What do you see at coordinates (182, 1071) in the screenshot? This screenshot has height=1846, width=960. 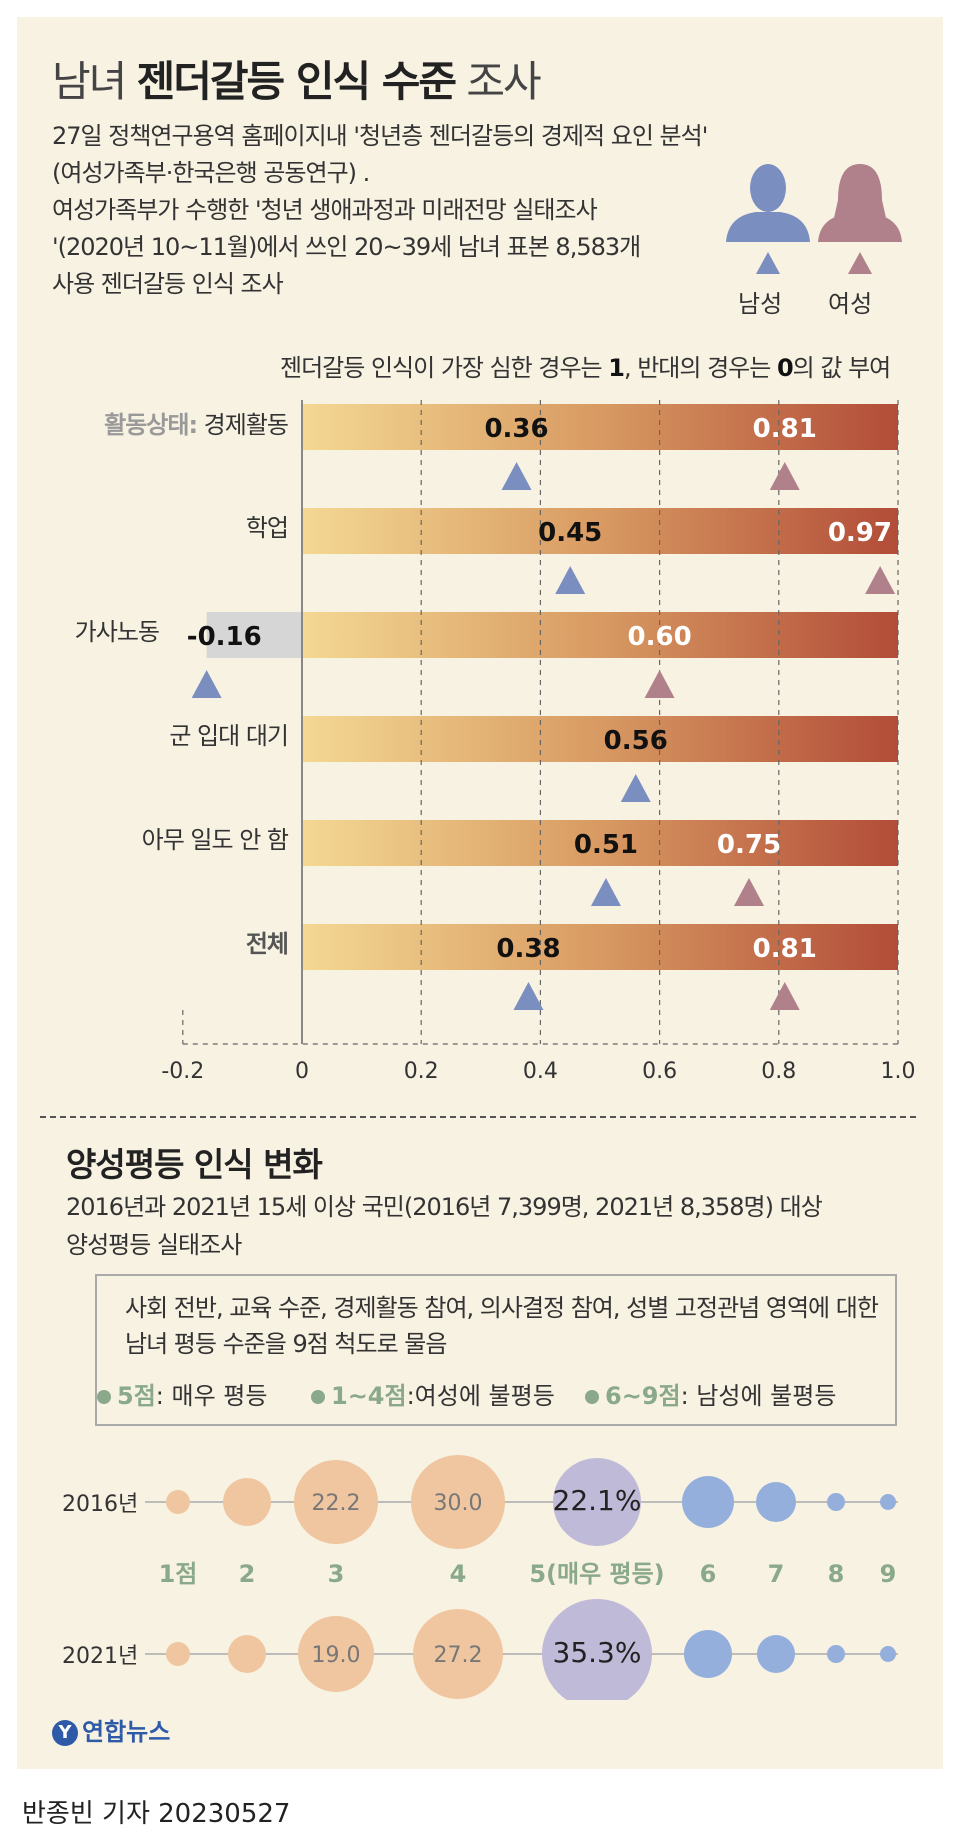 I see `x-tick-label: -0.2` at bounding box center [182, 1071].